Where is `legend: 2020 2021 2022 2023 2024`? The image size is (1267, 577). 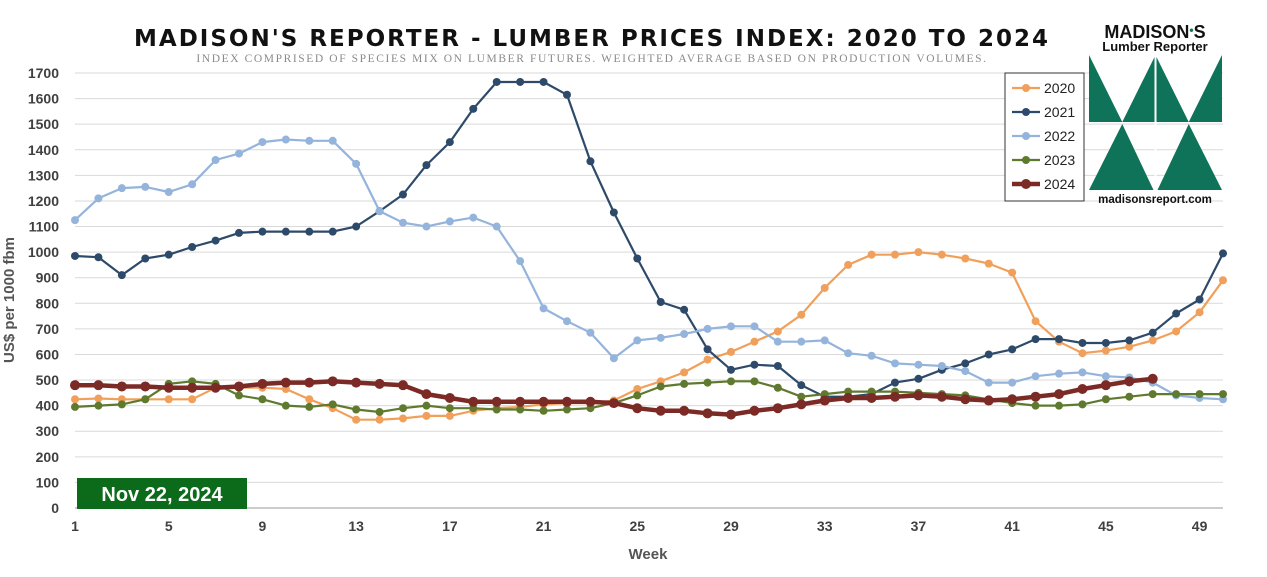 legend: 2020 2021 2022 2023 2024 is located at coordinates (1044, 137).